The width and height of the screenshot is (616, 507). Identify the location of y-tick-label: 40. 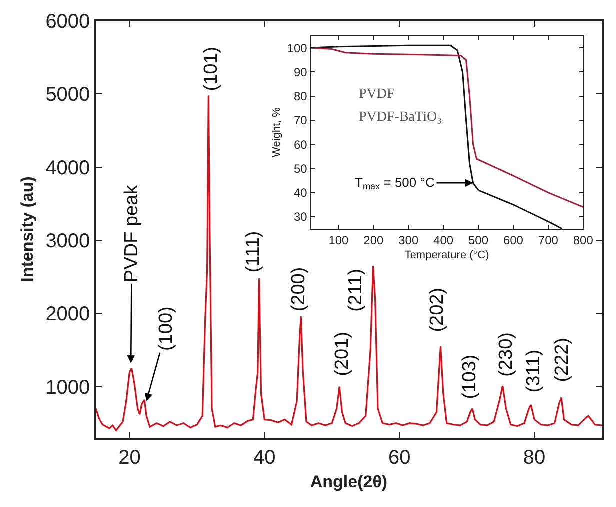
(301, 193).